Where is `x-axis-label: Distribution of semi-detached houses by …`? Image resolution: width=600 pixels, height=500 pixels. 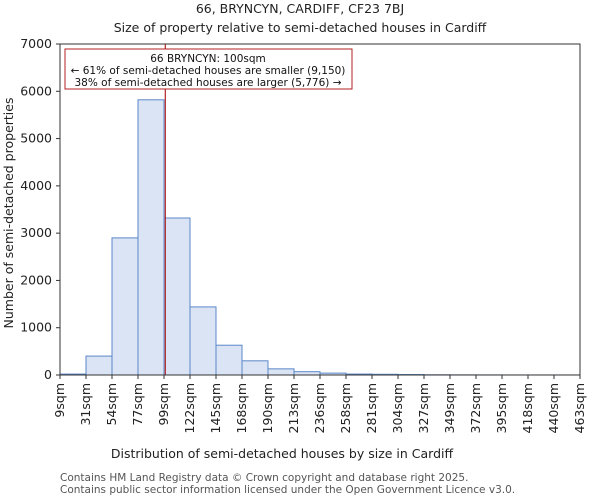 x-axis-label: Distribution of semi-detached houses by … is located at coordinates (282, 453).